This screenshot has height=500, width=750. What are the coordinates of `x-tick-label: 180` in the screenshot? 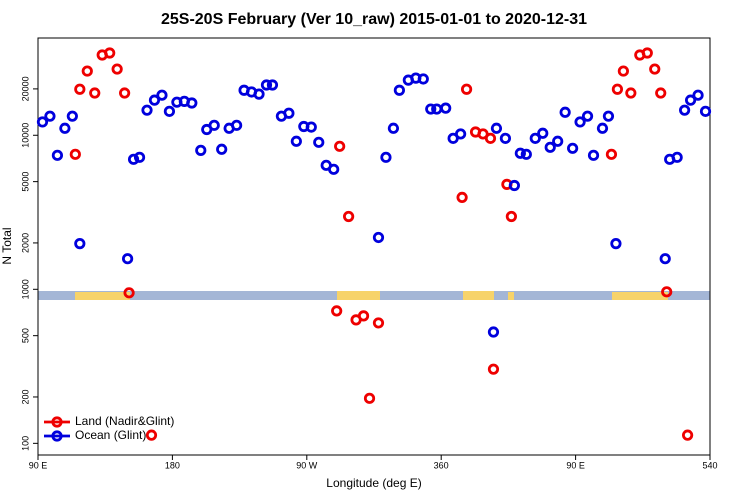 It's located at (172, 465).